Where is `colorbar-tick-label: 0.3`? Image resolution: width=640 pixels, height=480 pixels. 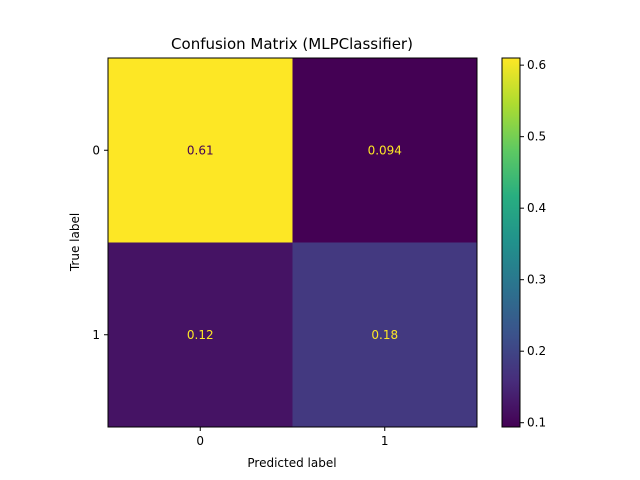
colorbar-tick-label: 0.3 is located at coordinates (536, 280).